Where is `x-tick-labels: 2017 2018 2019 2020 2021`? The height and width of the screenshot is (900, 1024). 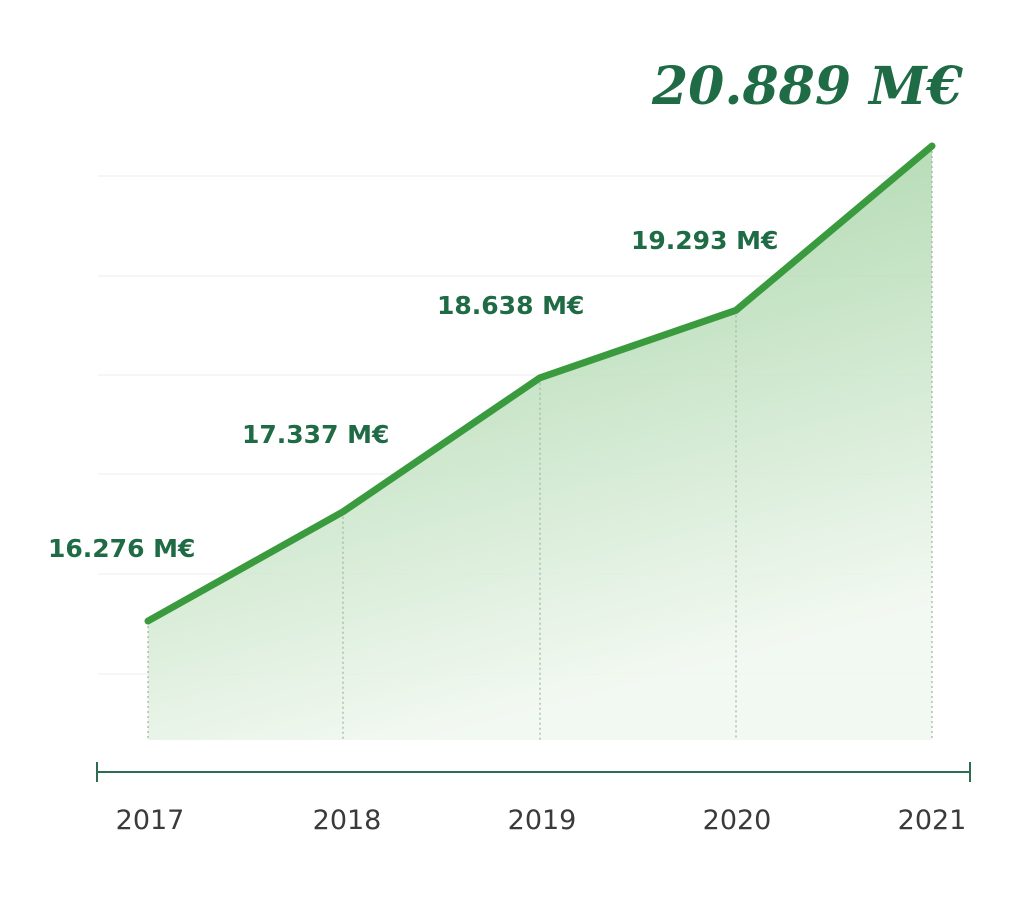
x-tick-labels: 2017 2018 2019 2020 2021 is located at coordinates (541, 820).